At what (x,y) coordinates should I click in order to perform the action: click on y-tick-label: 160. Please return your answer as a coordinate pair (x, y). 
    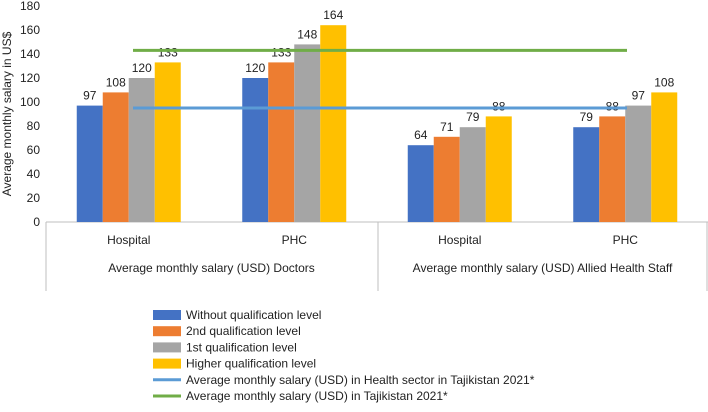
    Looking at the image, I should click on (30, 30).